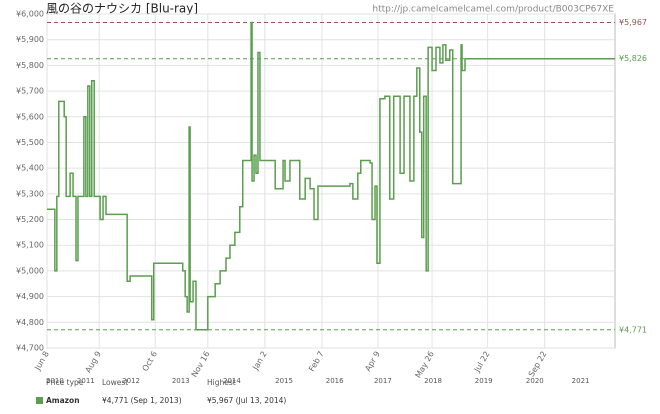 The width and height of the screenshot is (660, 414). I want to click on year-label: 2012, so click(131, 381).